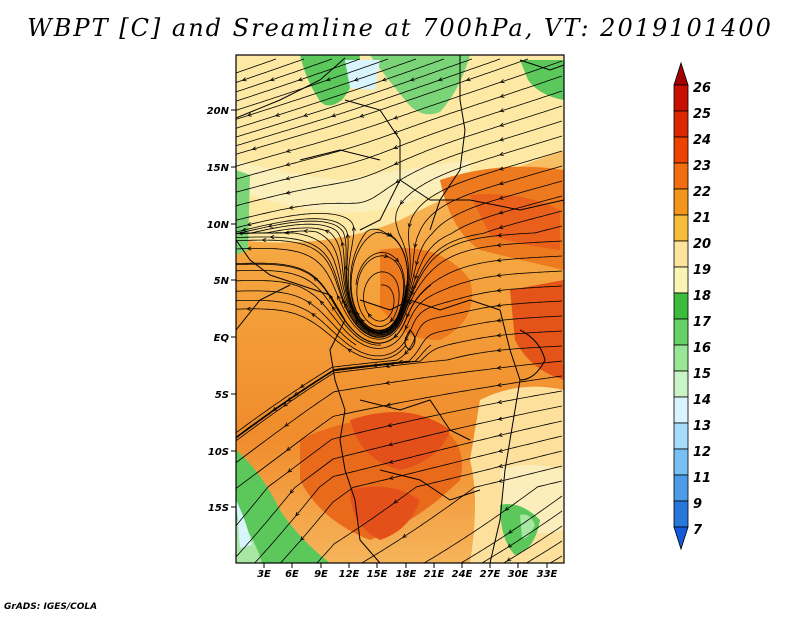 This screenshot has height=618, width=800. I want to click on colorbar-label: 16, so click(702, 348).